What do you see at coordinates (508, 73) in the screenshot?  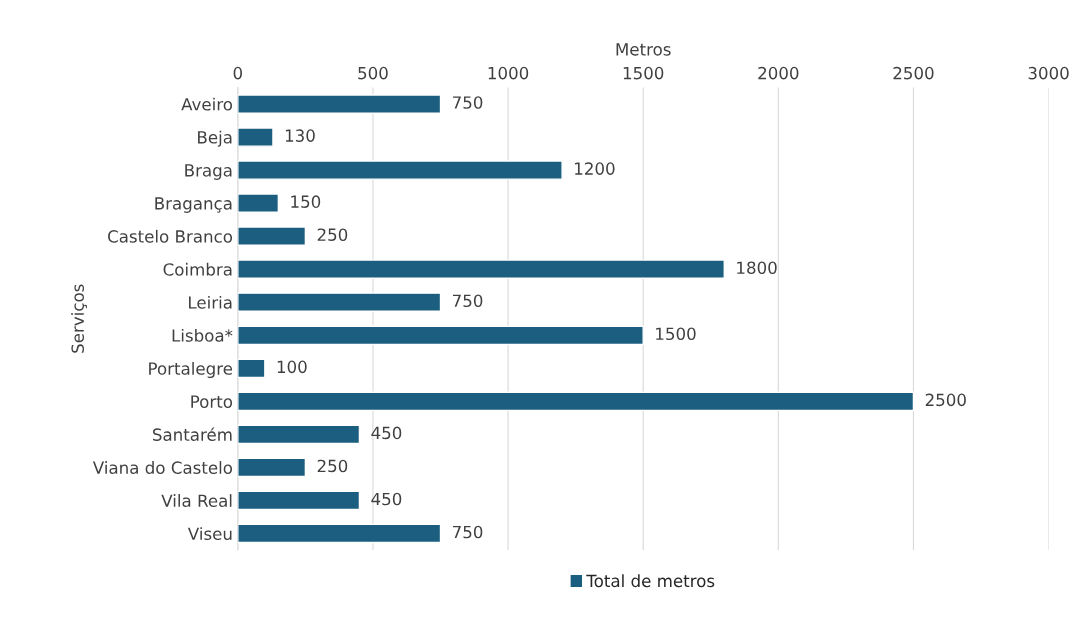 I see `x-tick-label: 1000` at bounding box center [508, 73].